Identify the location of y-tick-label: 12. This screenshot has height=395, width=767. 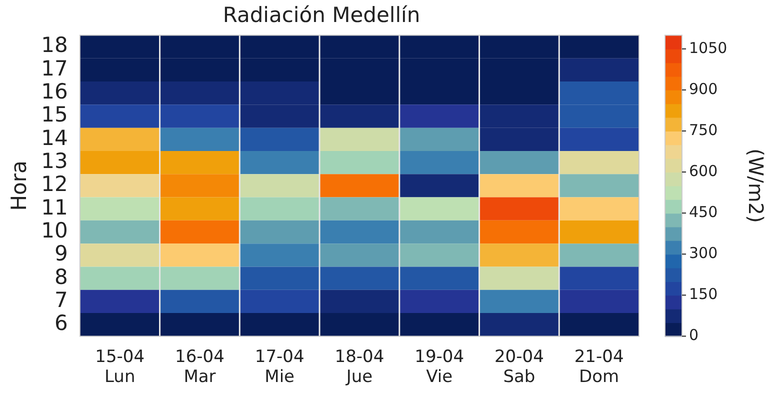
(54, 184).